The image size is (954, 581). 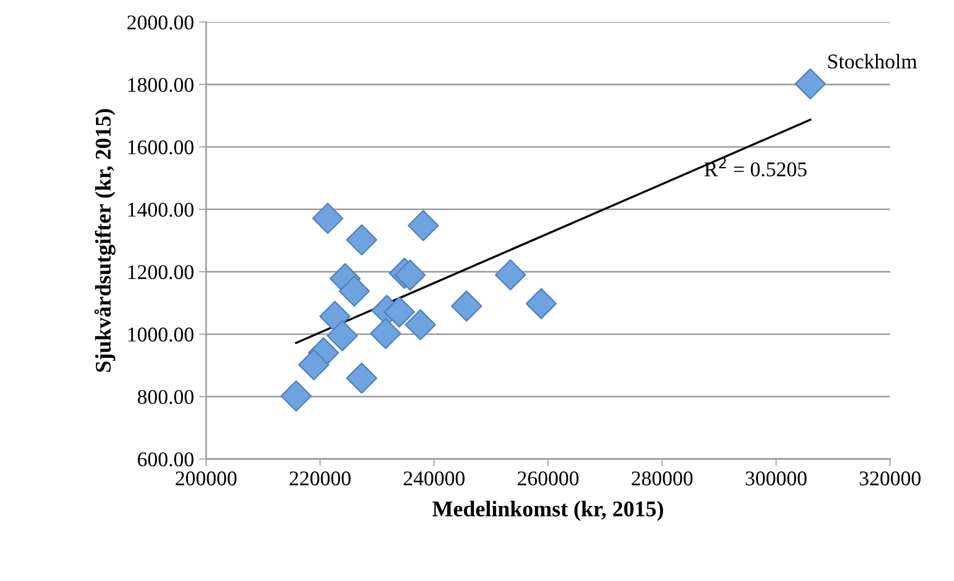 What do you see at coordinates (548, 510) in the screenshot?
I see `x-axis-title: Medelinkomst (kr, 2015)` at bounding box center [548, 510].